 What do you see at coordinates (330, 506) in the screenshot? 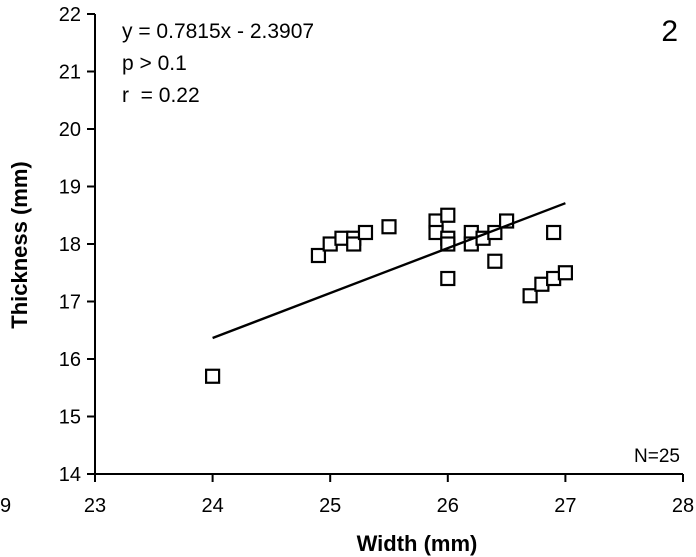
I see `x-tick-label: 25` at bounding box center [330, 506].